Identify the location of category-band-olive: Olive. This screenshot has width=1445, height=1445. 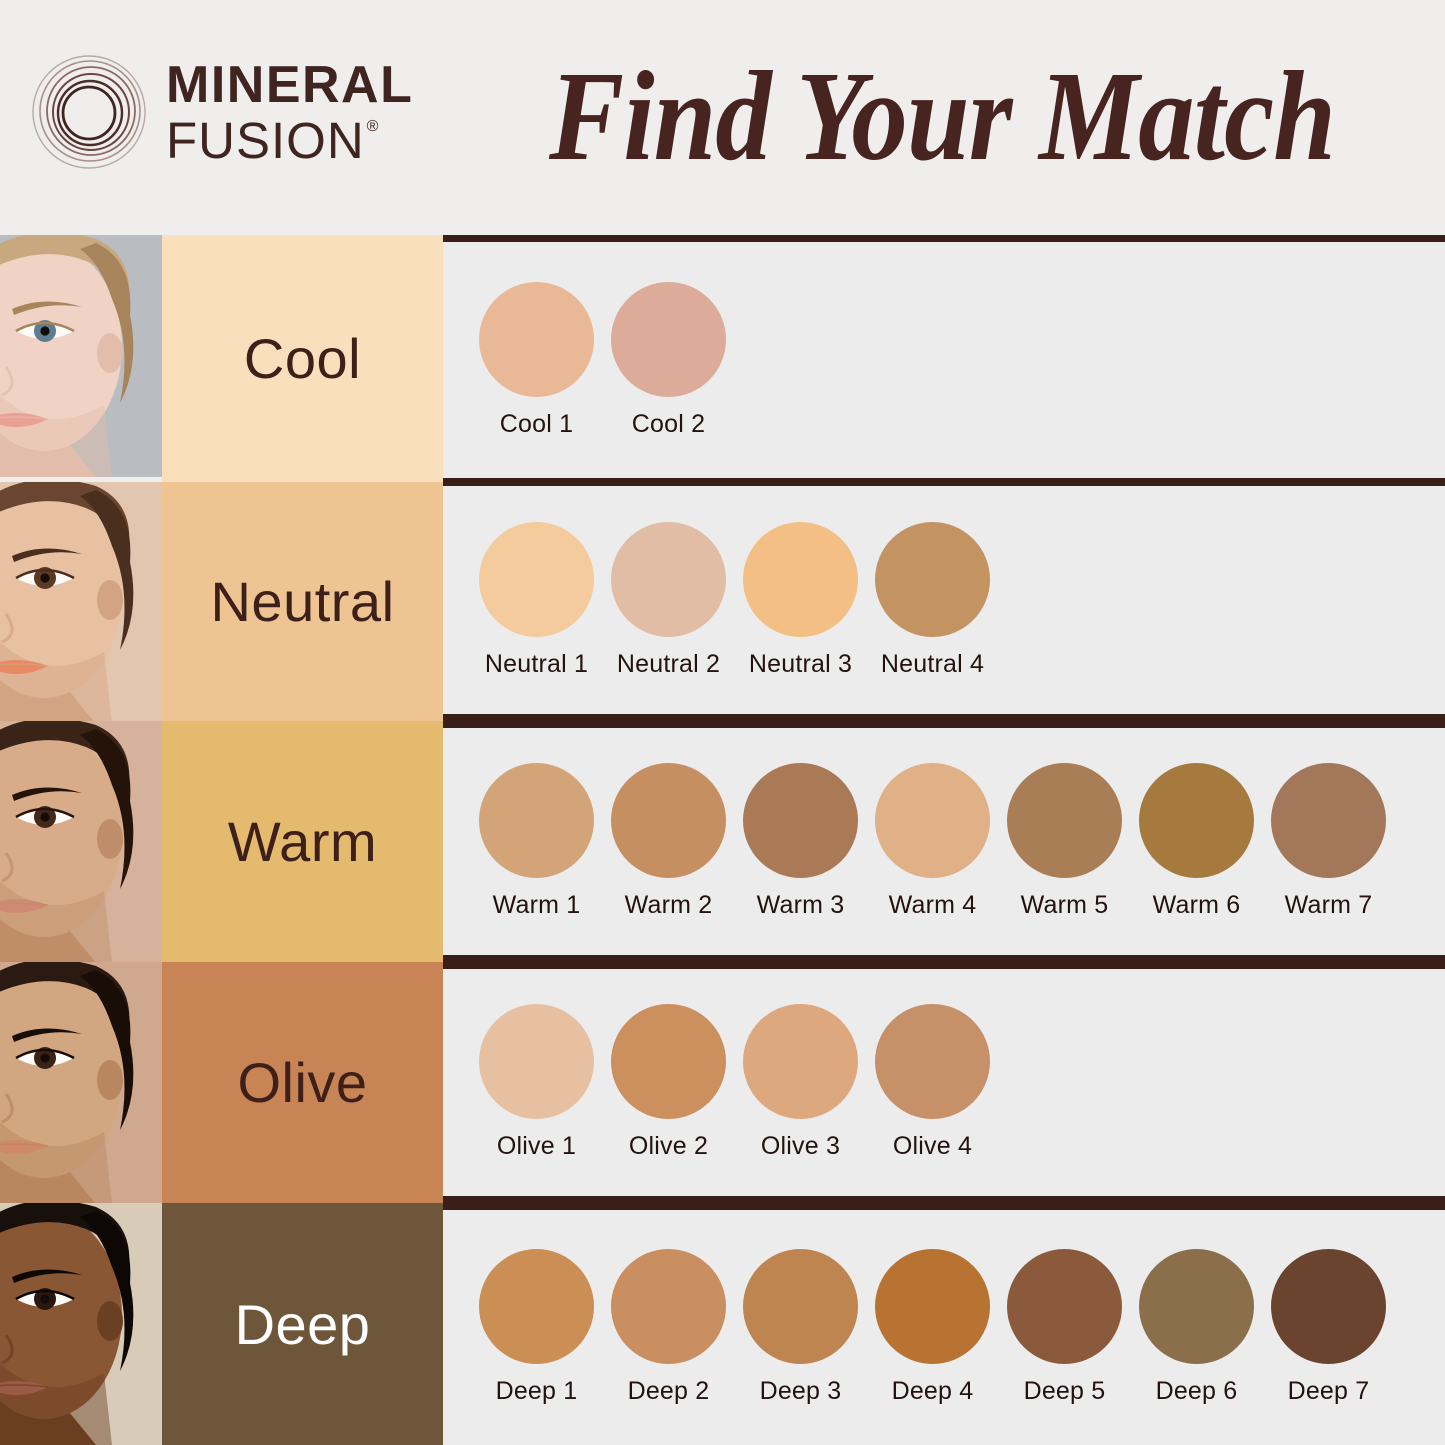
(302, 1082).